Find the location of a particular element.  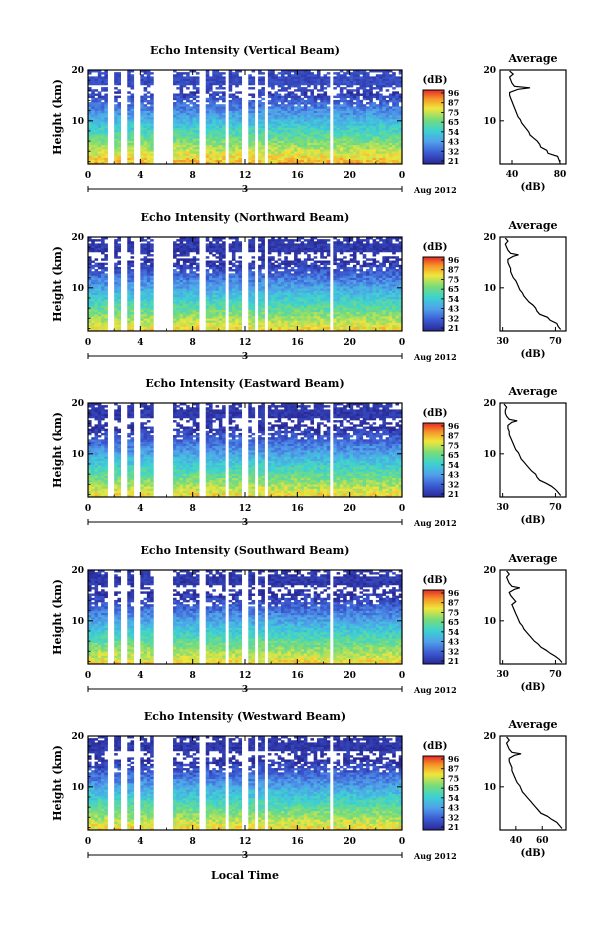

x-tick-label: 4 is located at coordinates (140, 176).